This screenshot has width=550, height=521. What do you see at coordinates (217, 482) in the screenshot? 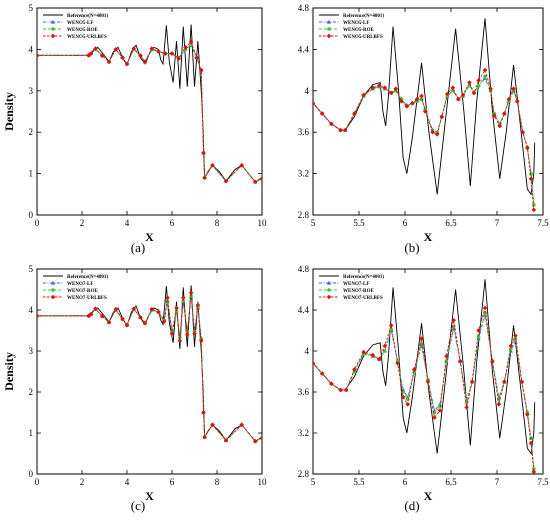
I see `x-tick-label: 8` at bounding box center [217, 482].